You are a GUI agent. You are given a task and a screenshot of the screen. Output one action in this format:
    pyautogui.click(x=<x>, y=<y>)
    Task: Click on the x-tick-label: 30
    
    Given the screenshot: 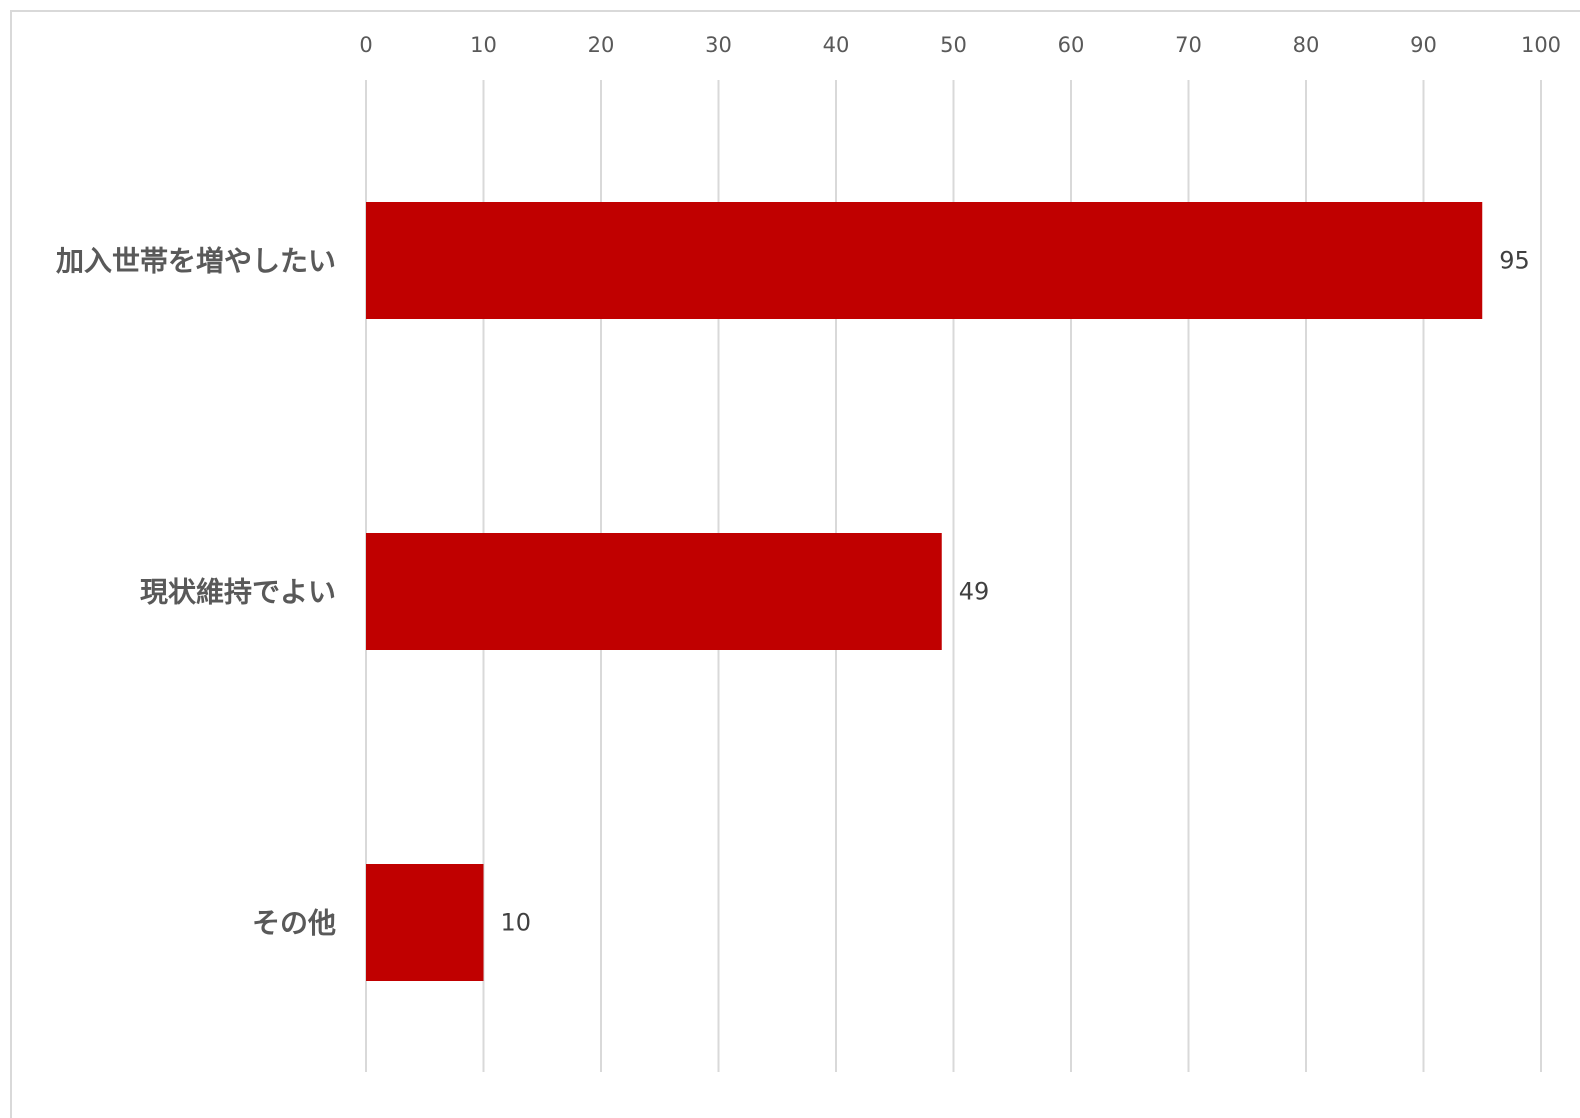 What is the action you would take?
    pyautogui.click(x=718, y=45)
    